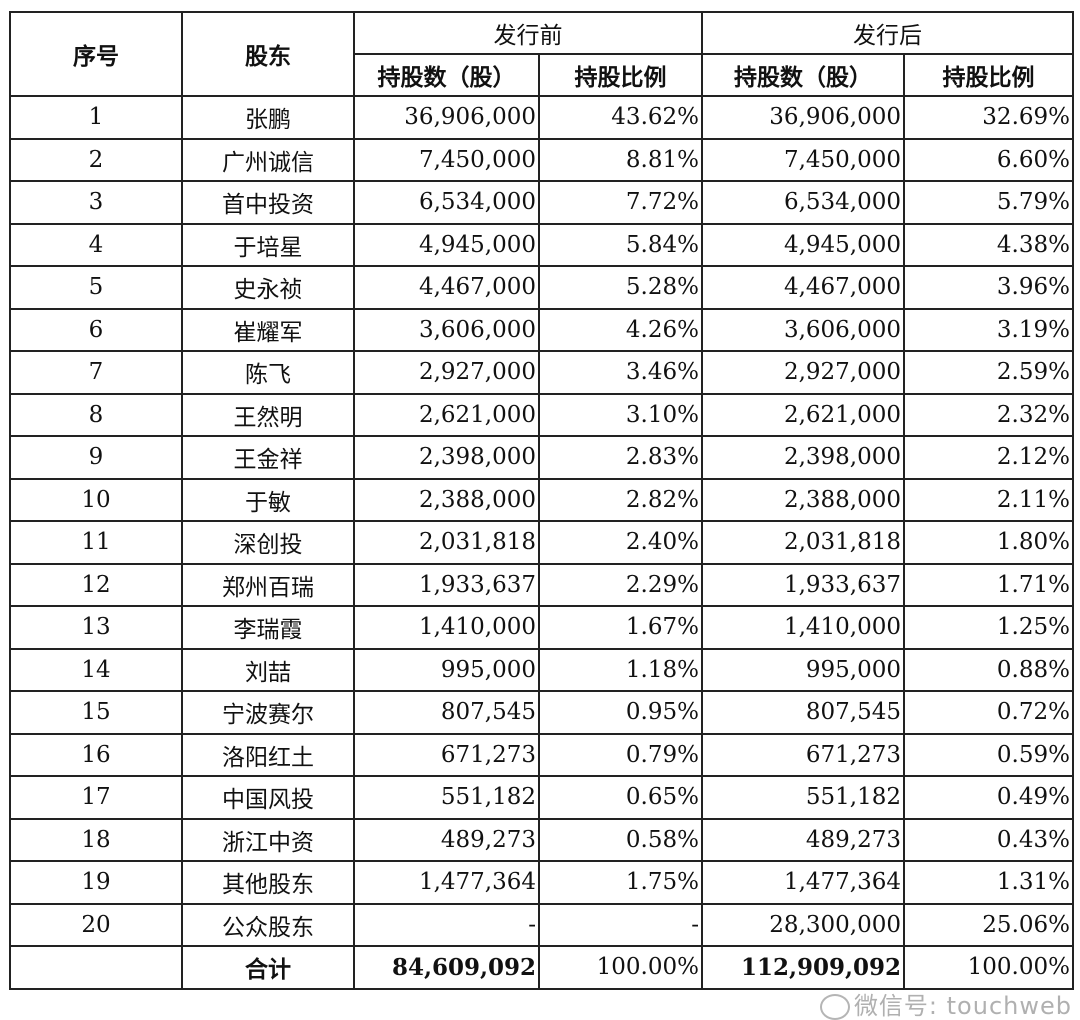 Image resolution: width=1080 pixels, height=1020 pixels. What do you see at coordinates (268, 882) in the screenshot?
I see `row-shareholder: 其他股东` at bounding box center [268, 882].